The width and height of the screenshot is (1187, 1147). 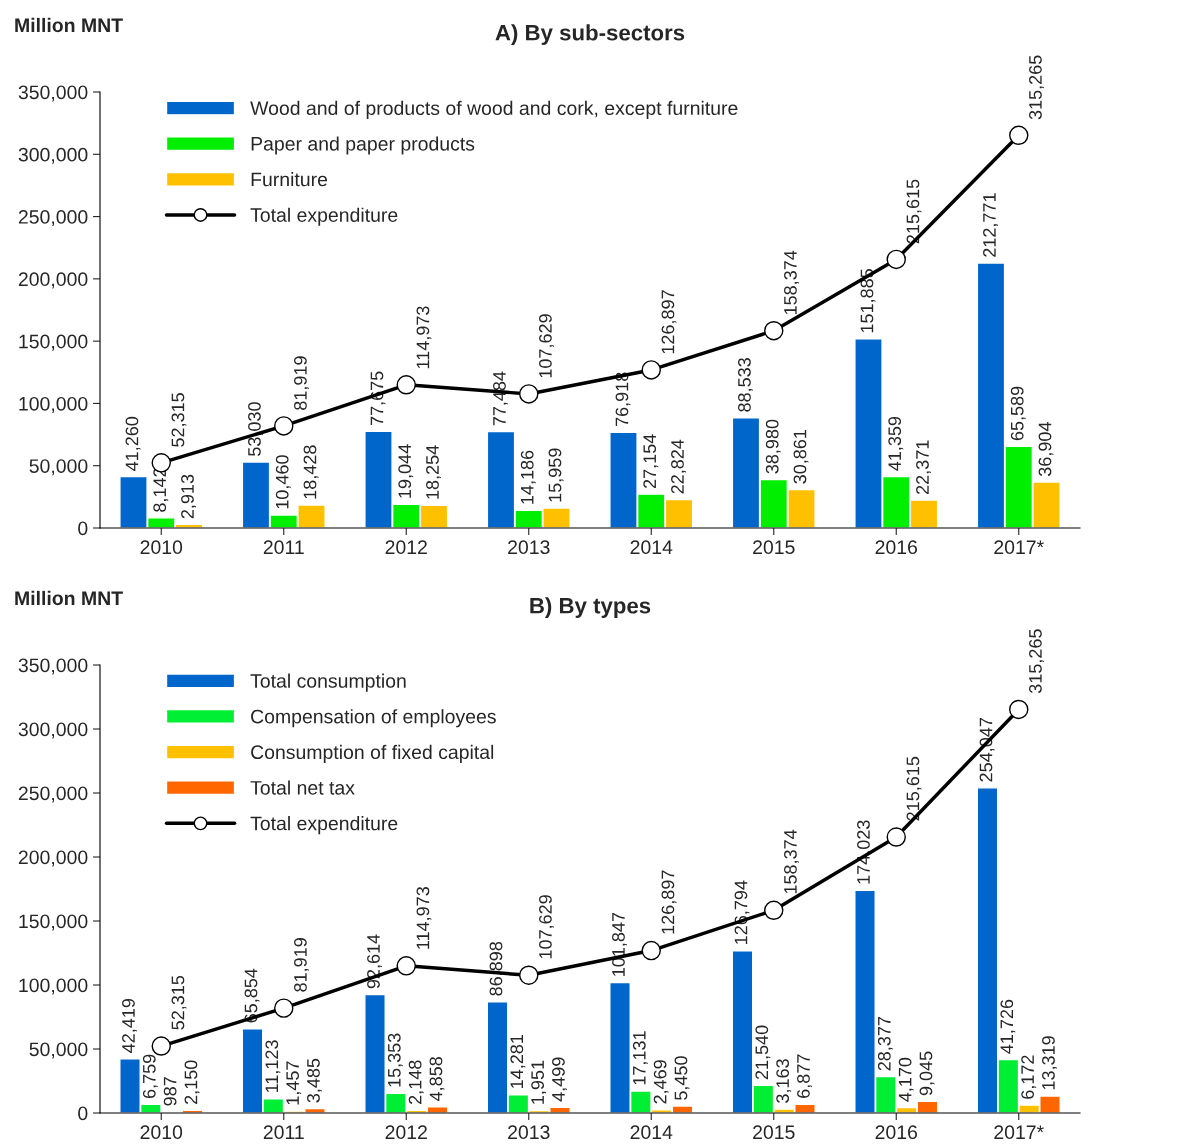 I want to click on x-tick-label: 2011, so click(x=283, y=547).